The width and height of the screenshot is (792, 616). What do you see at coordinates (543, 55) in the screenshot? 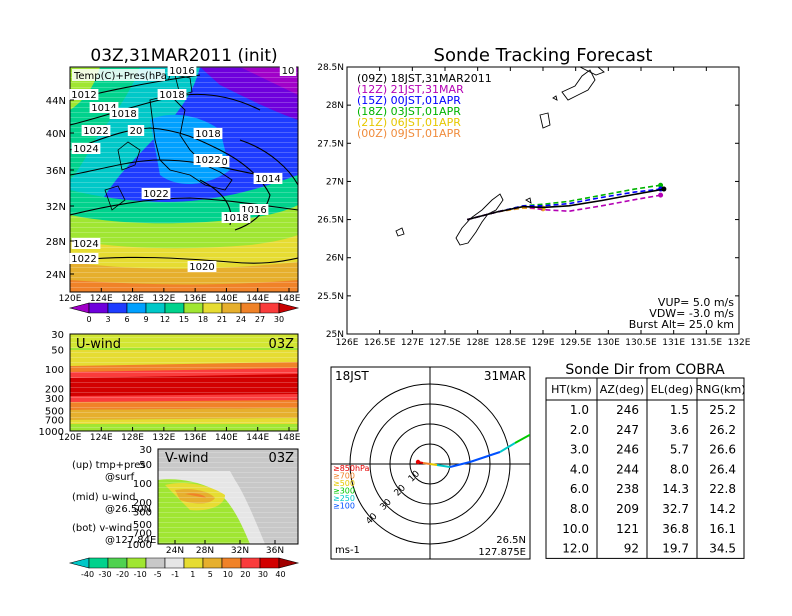
I see `track-title: Sonde Tracking Forecast` at bounding box center [543, 55].